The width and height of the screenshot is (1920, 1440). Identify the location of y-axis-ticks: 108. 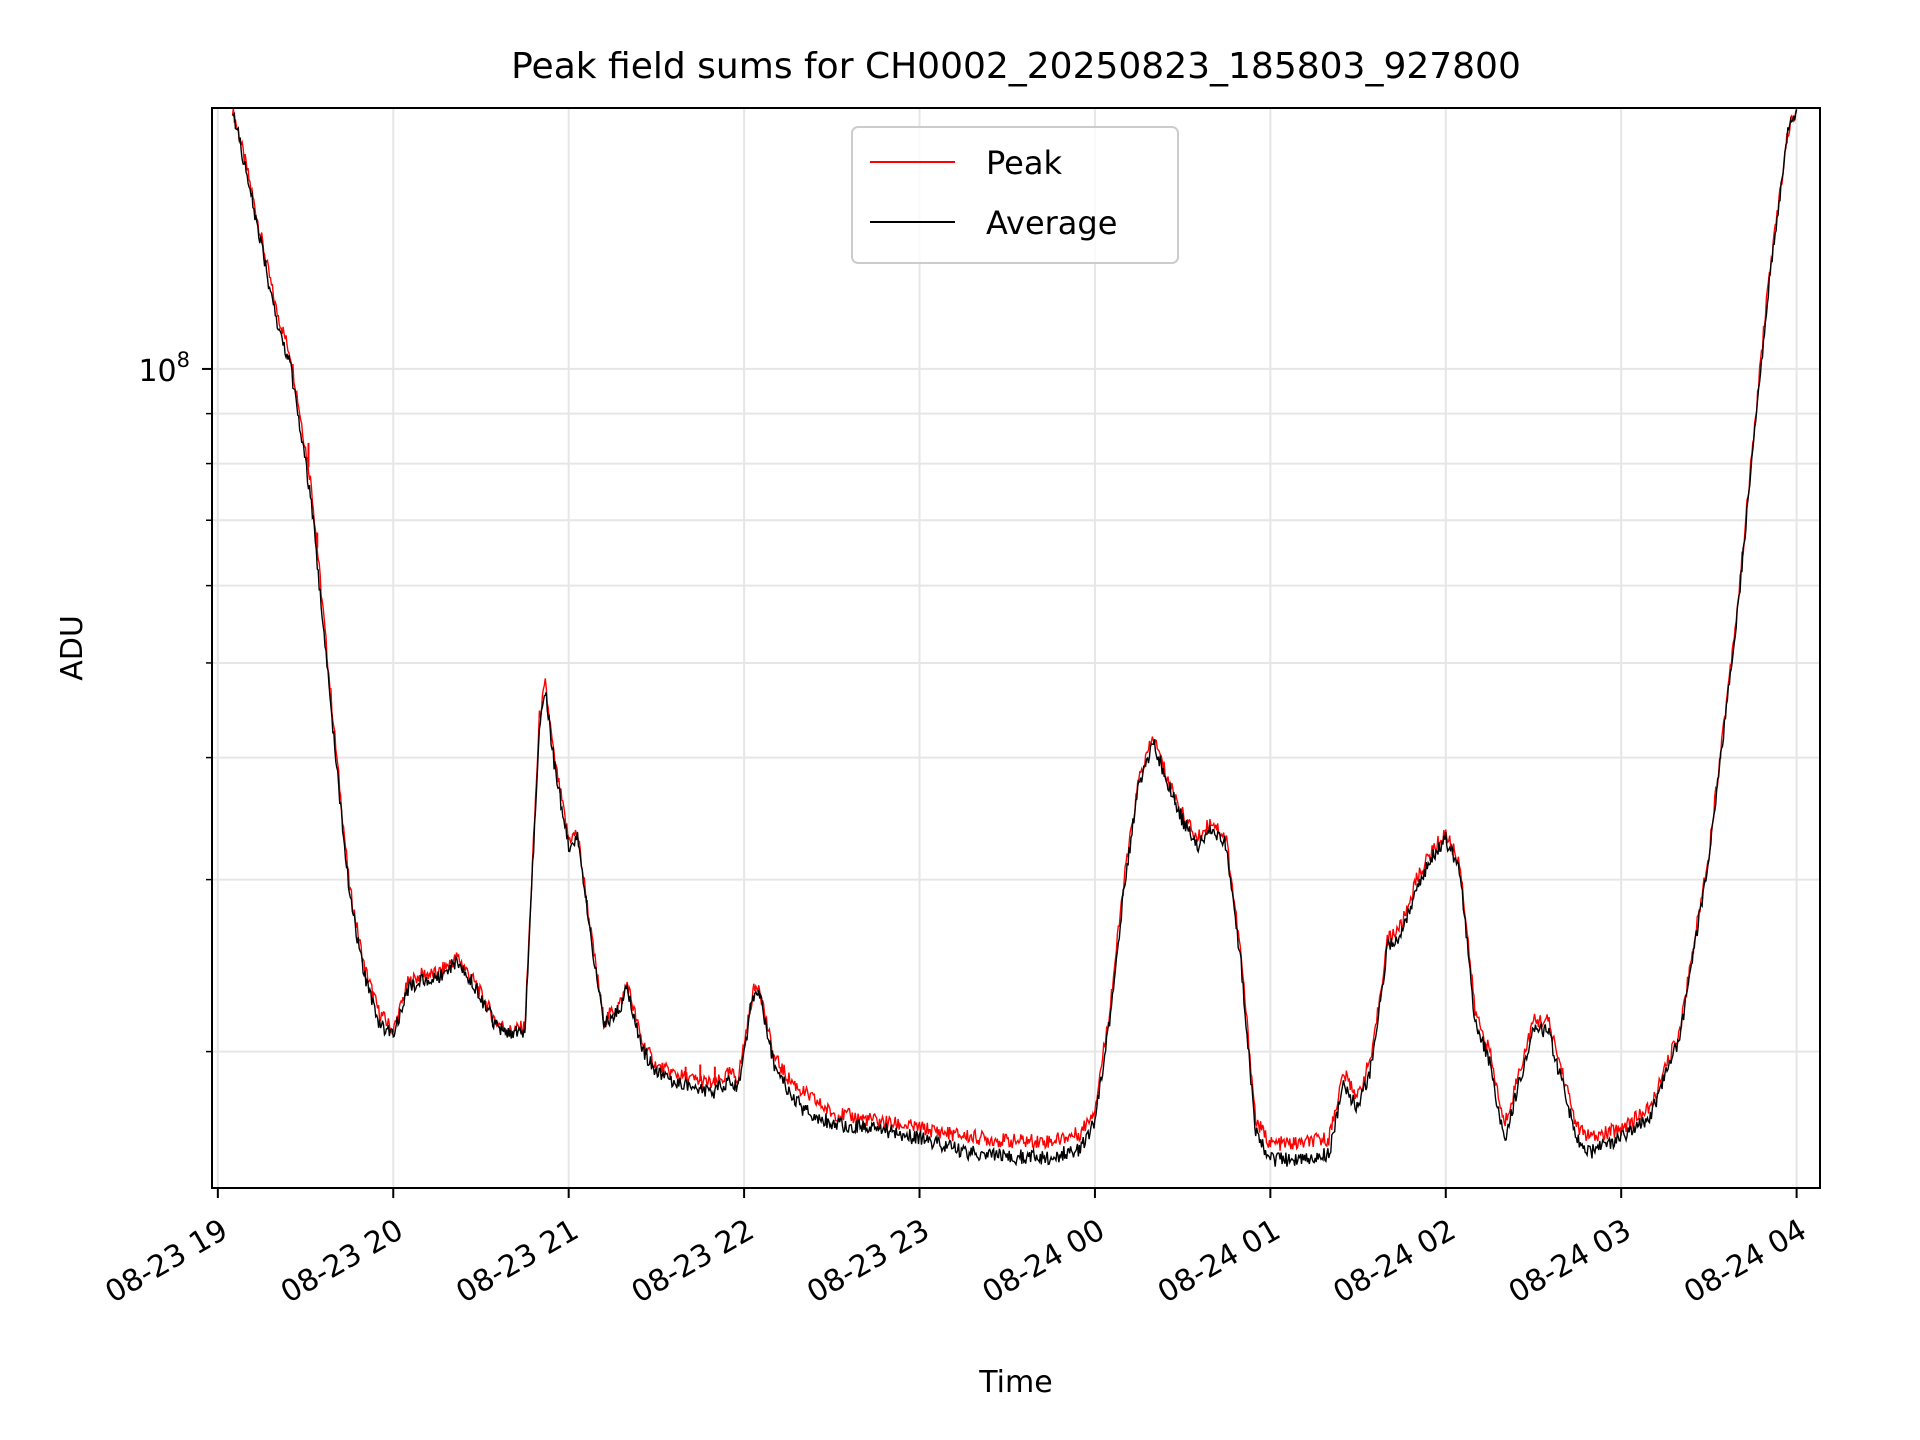
(175, 700).